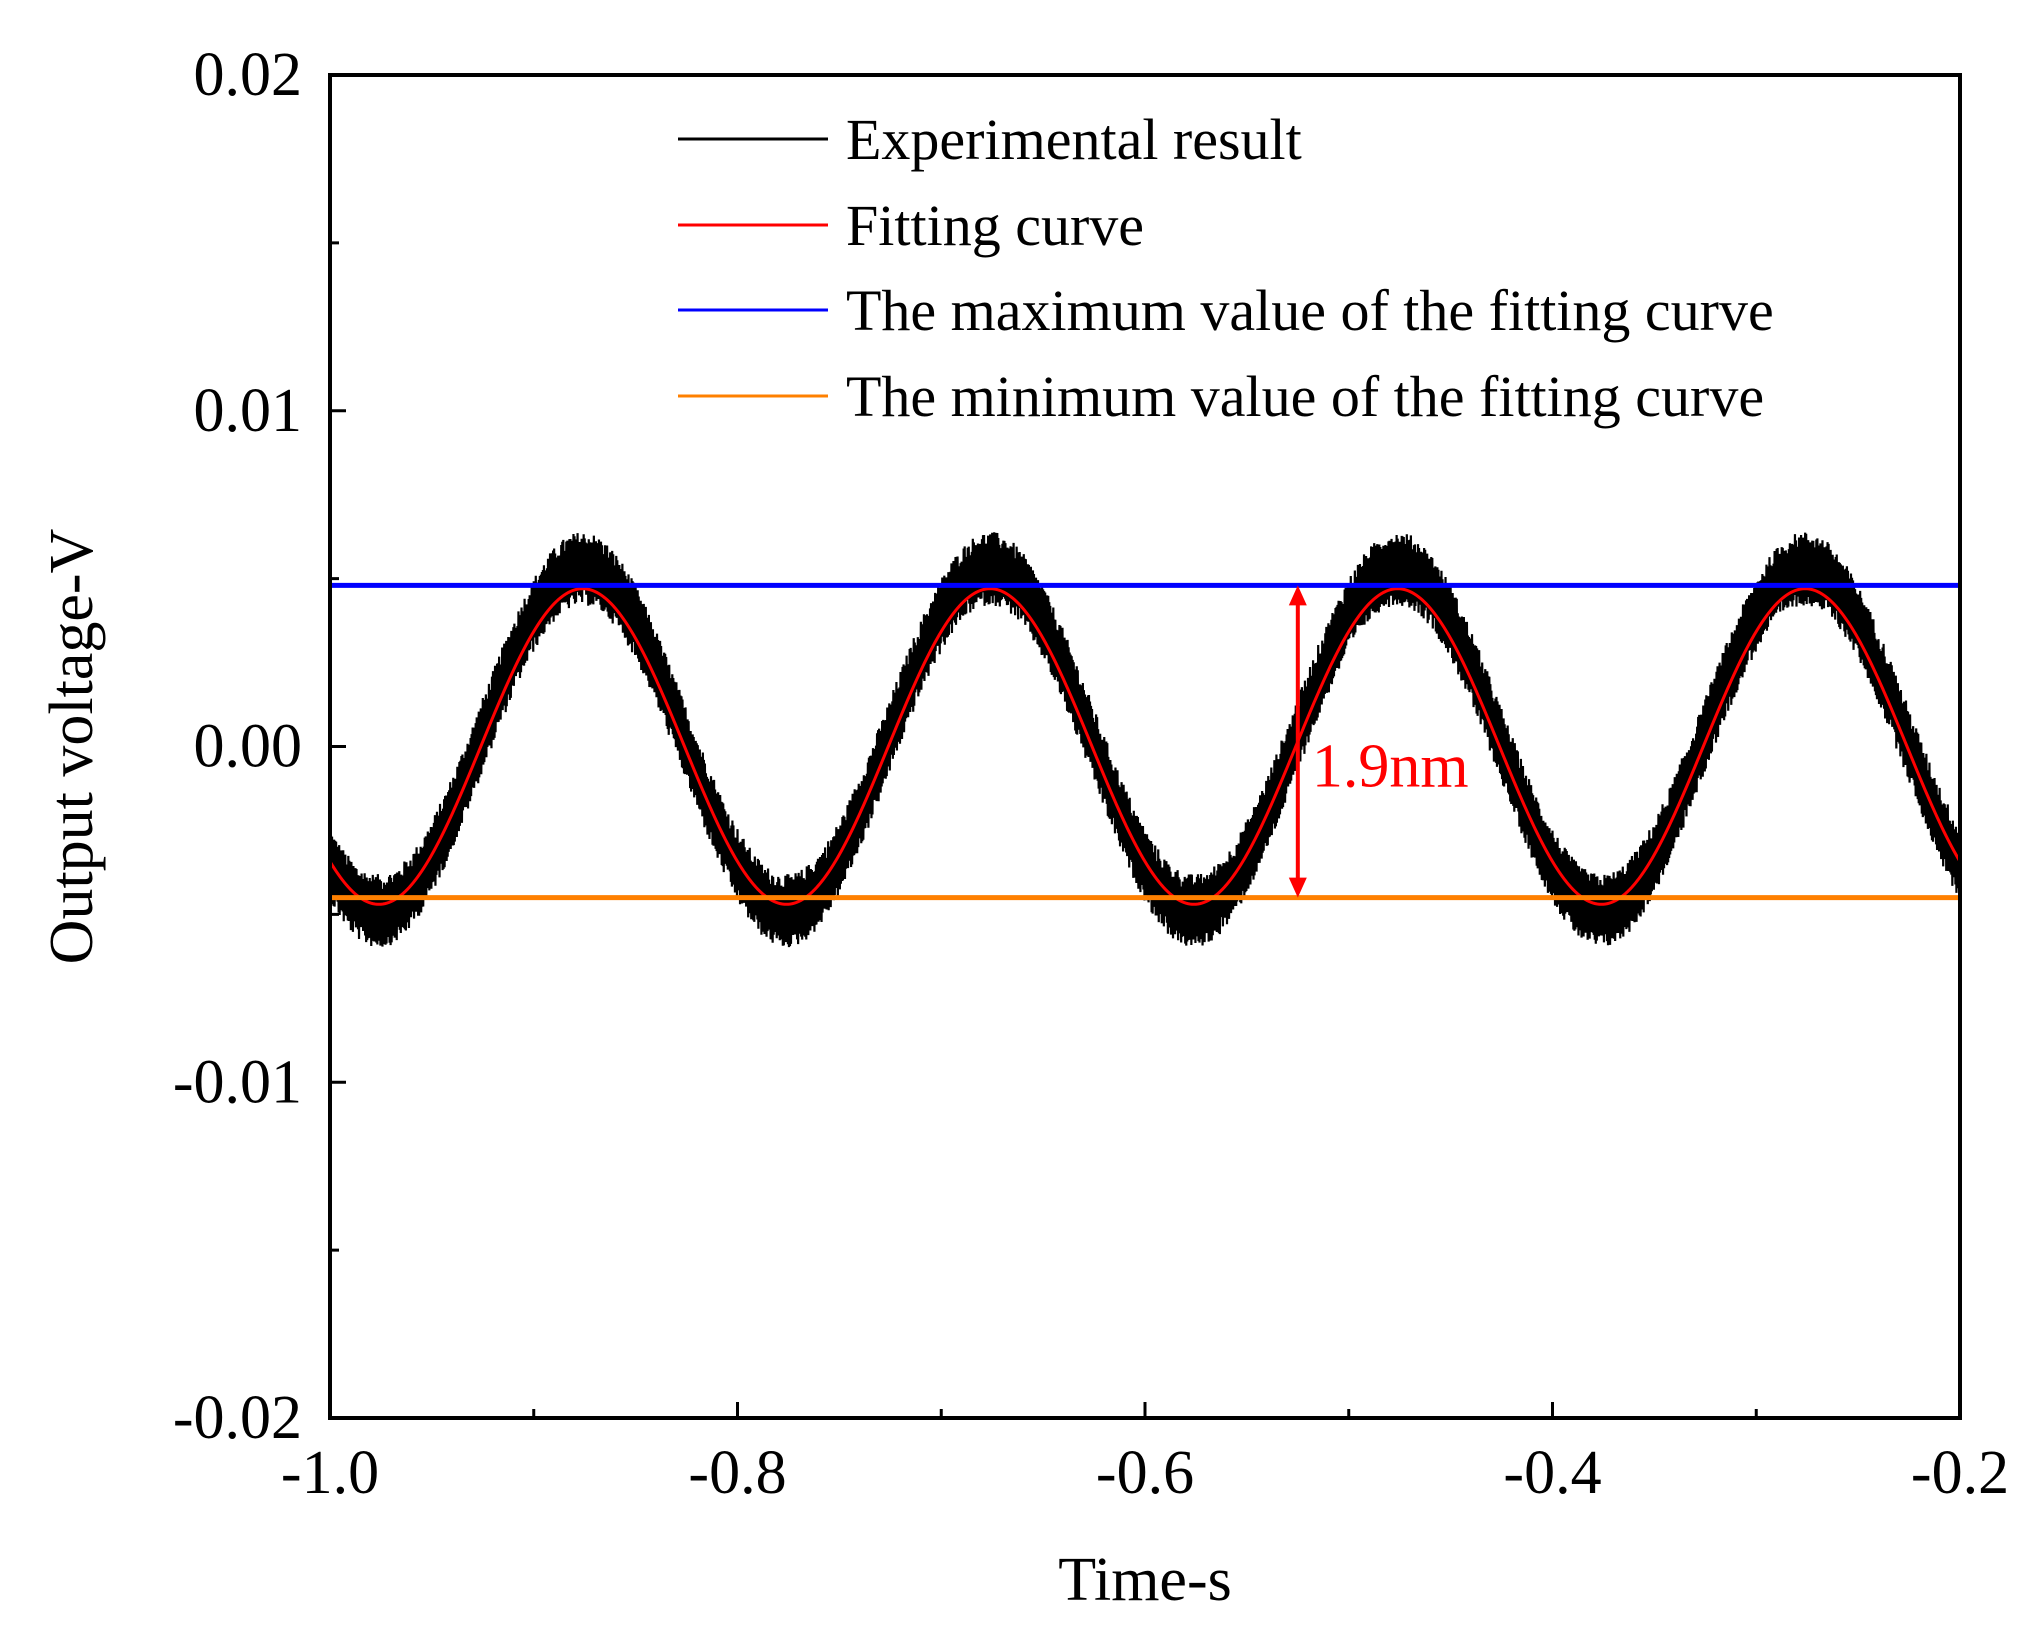  I want to click on x-tick-label: -1.0, so click(330, 1473).